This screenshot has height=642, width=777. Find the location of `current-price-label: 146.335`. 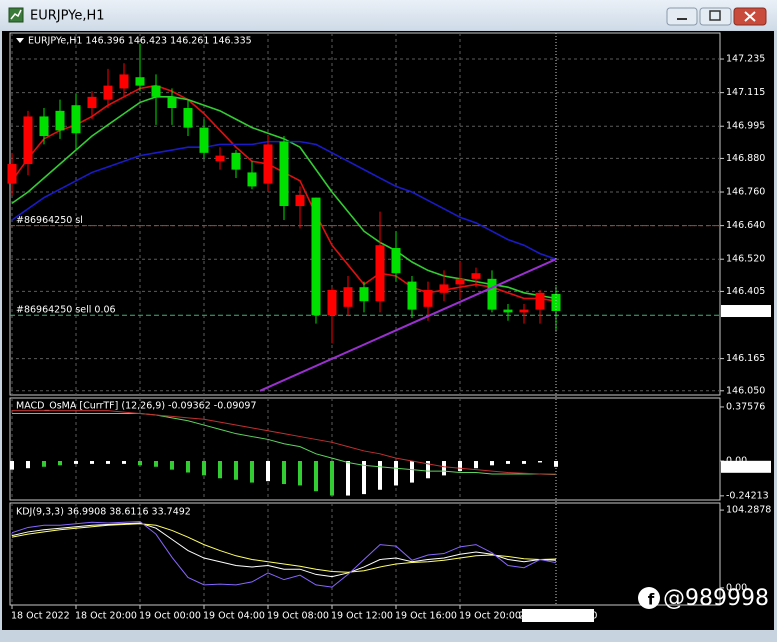

current-price-label: 146.335 is located at coordinates (744, 311).